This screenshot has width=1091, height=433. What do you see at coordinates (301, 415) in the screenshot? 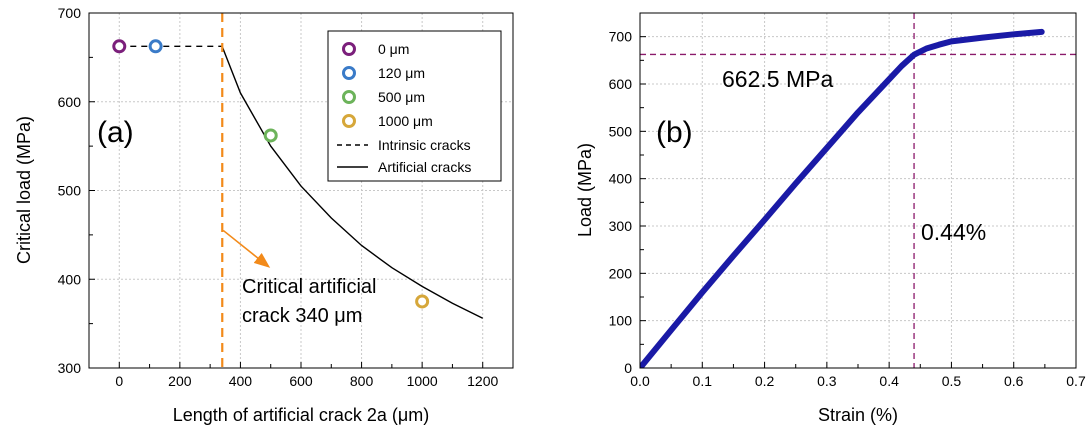
I see `x-axis-label-a: Length of artificial crack 2a (μm)` at bounding box center [301, 415].